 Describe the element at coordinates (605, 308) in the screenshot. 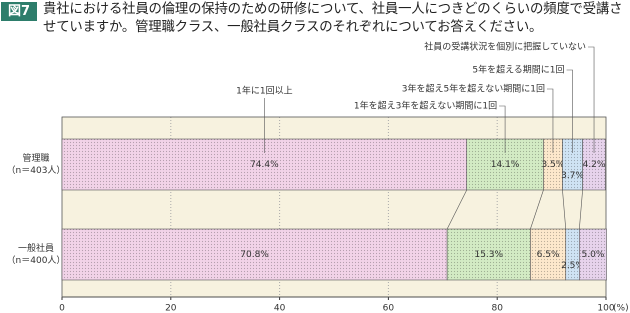

I see `x-tick-label: 100` at that location.